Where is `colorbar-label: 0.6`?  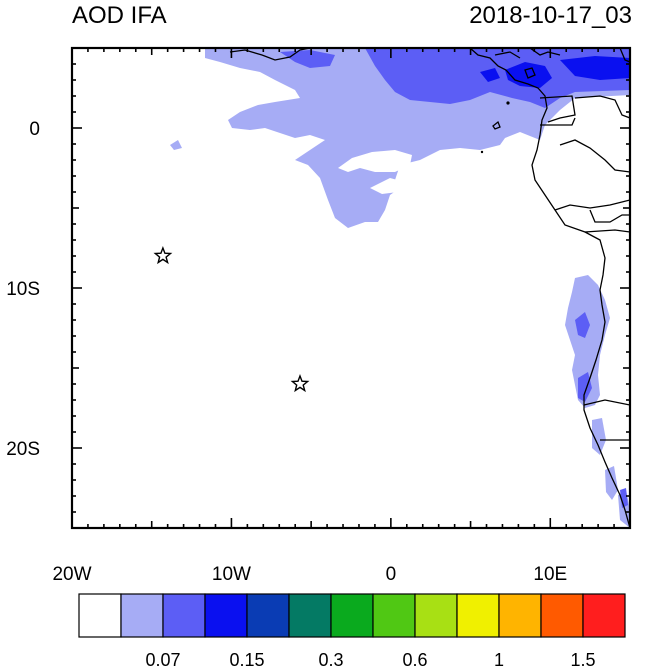
colorbar-label: 0.6 is located at coordinates (414, 658).